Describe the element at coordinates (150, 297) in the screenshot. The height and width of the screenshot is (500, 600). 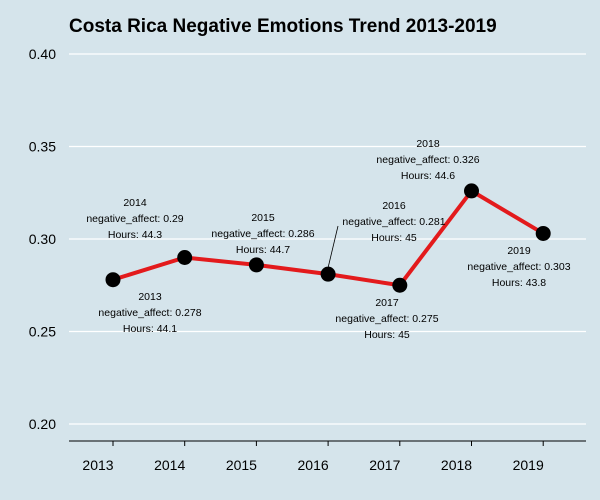
I see `data-label-year: 2013` at that location.